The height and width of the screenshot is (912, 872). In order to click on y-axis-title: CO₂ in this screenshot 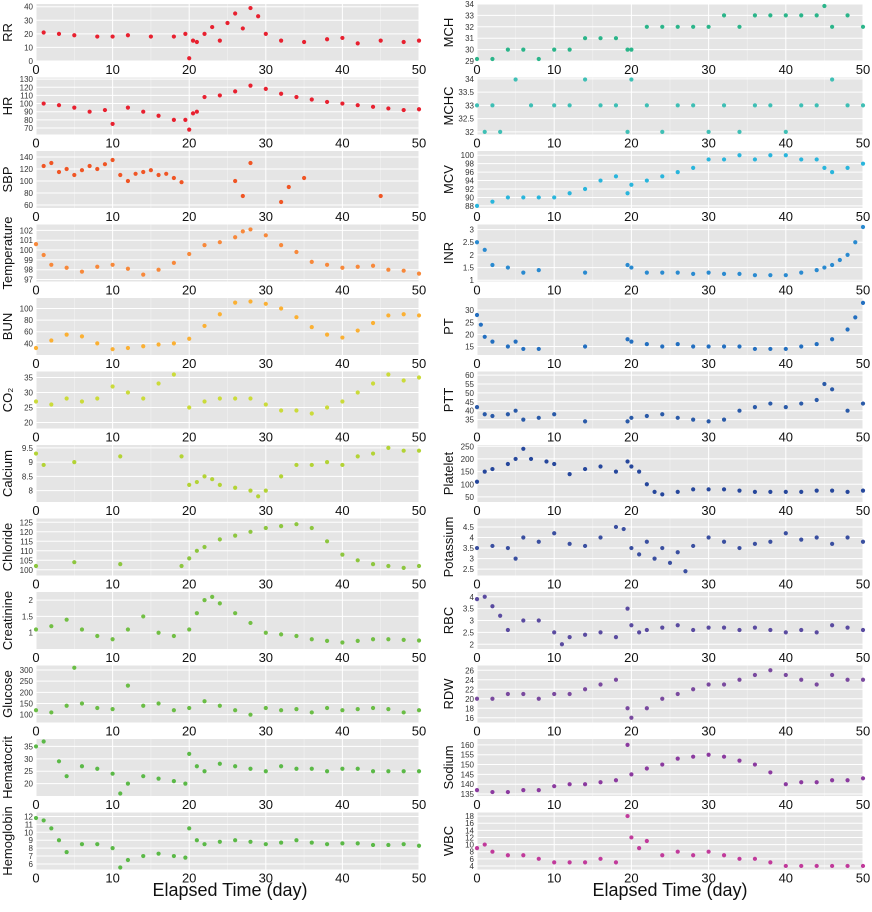, I will do `click(7, 400)`.